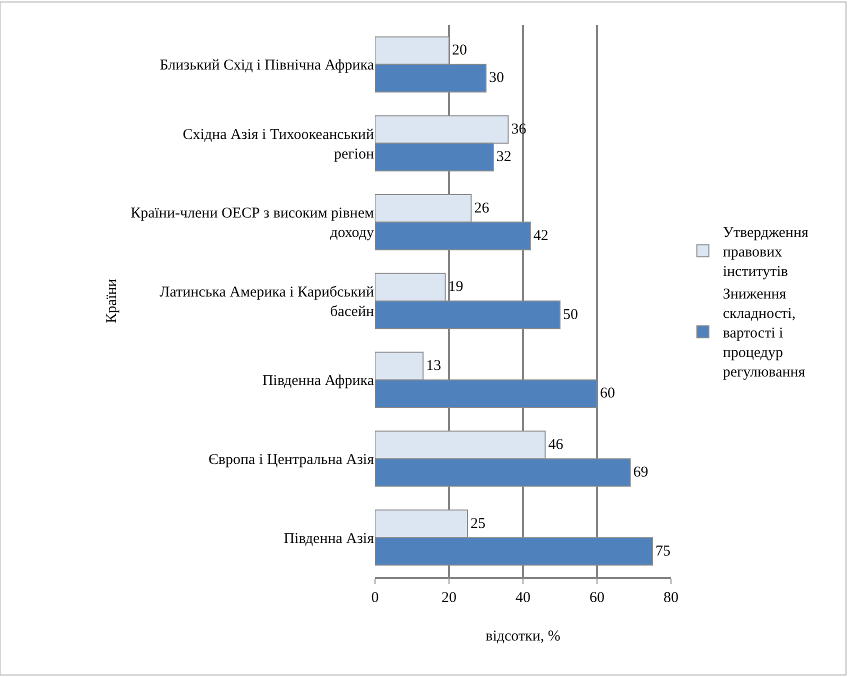 Image resolution: width=851 pixels, height=677 pixels. What do you see at coordinates (267, 66) in the screenshot?
I see `y-tick-label: Близький Схід і Північна Африка` at bounding box center [267, 66].